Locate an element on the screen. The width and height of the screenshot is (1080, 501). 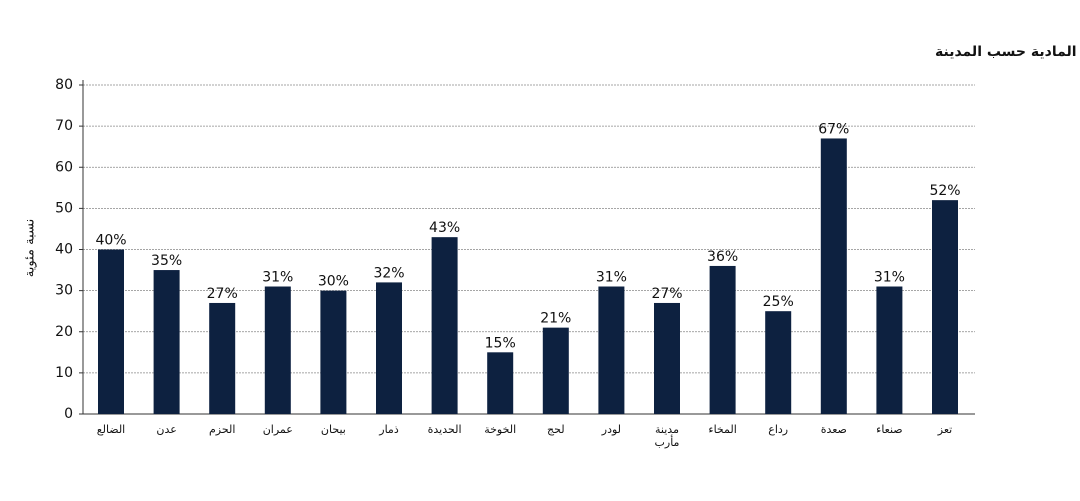
x-tick-label: ذمار is located at coordinates (389, 429).